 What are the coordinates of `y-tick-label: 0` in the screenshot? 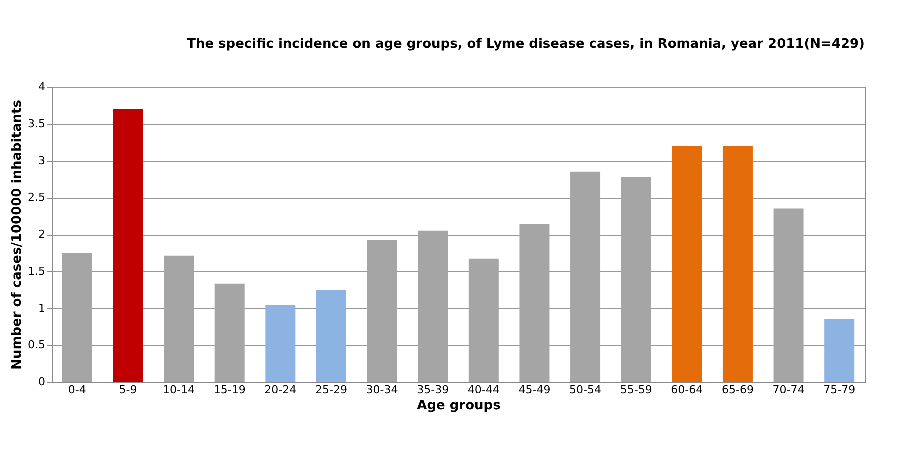 It's located at (42, 382).